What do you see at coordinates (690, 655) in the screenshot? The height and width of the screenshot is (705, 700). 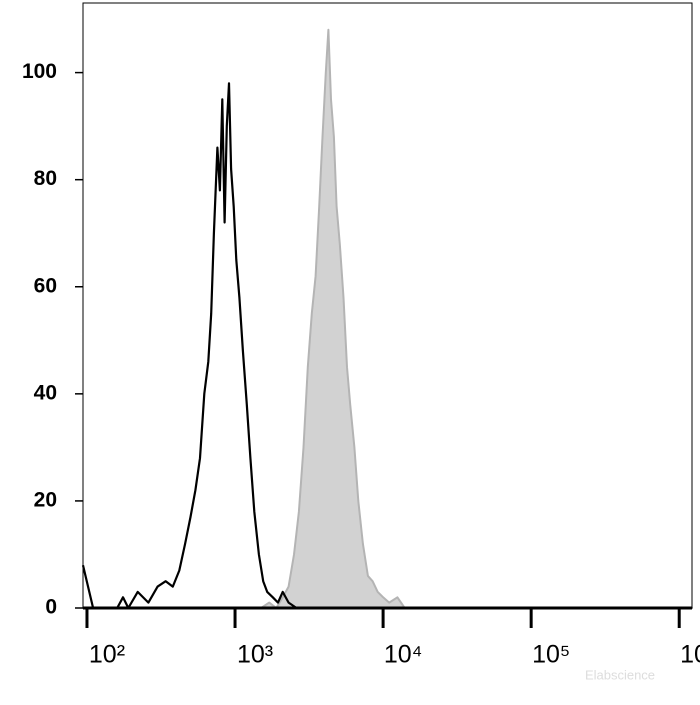 I see `x-tick-label: 10⁶` at bounding box center [690, 655].